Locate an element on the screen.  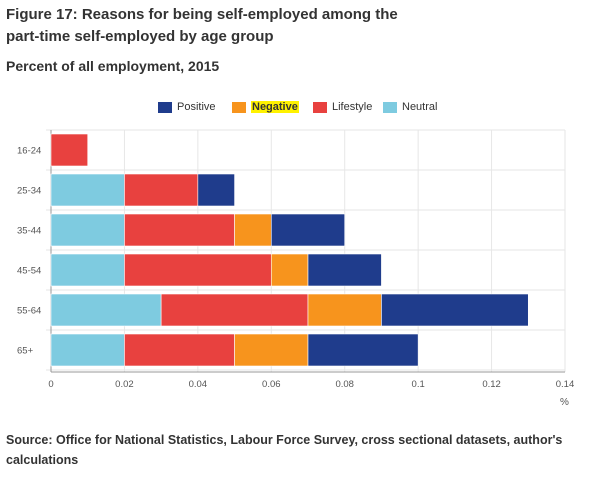
x-tick-label: 0.04 is located at coordinates (198, 384).